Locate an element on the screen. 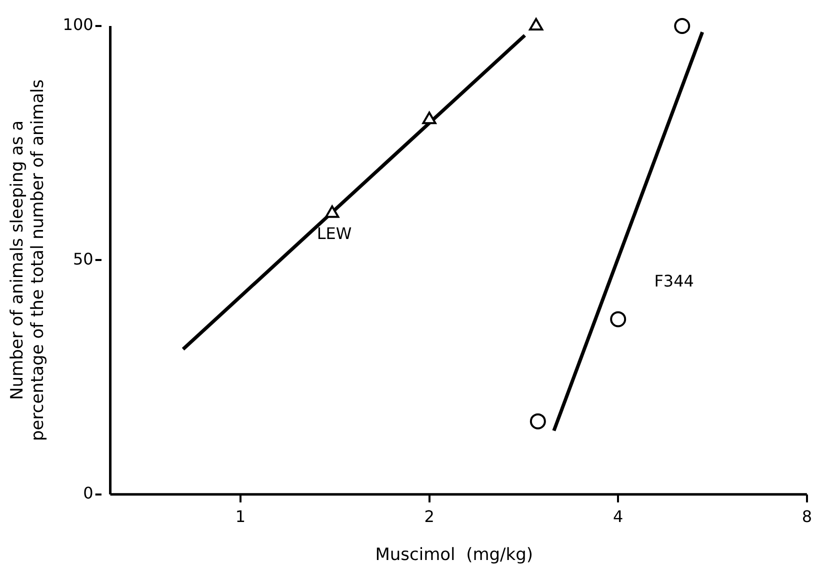  x-tick-label: 4 is located at coordinates (618, 516).